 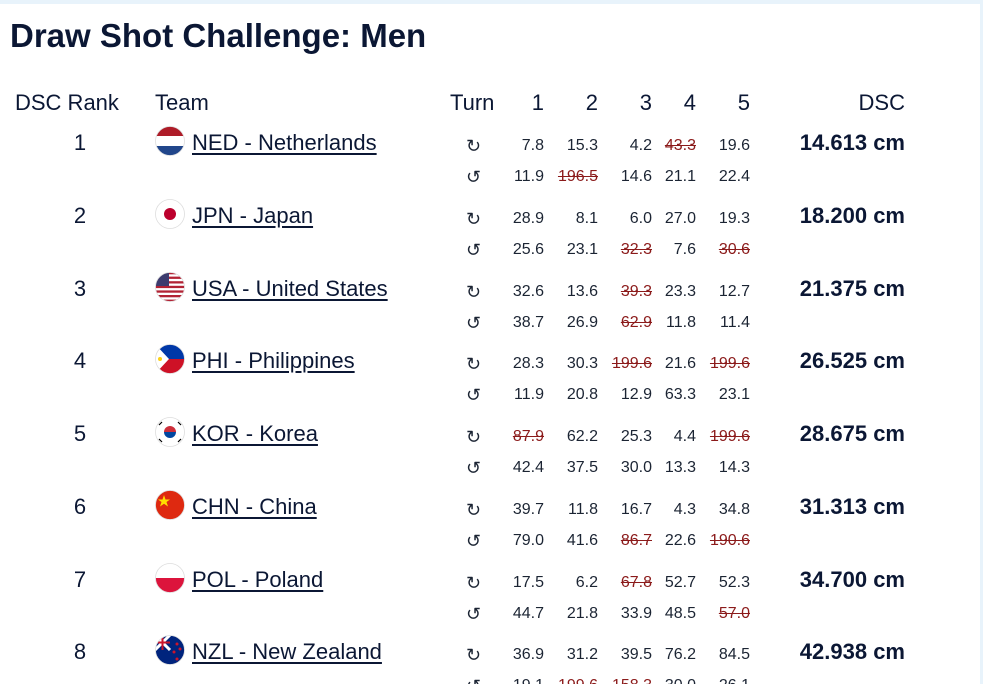 What do you see at coordinates (255, 433) in the screenshot?
I see `team-link: KOR - Korea` at bounding box center [255, 433].